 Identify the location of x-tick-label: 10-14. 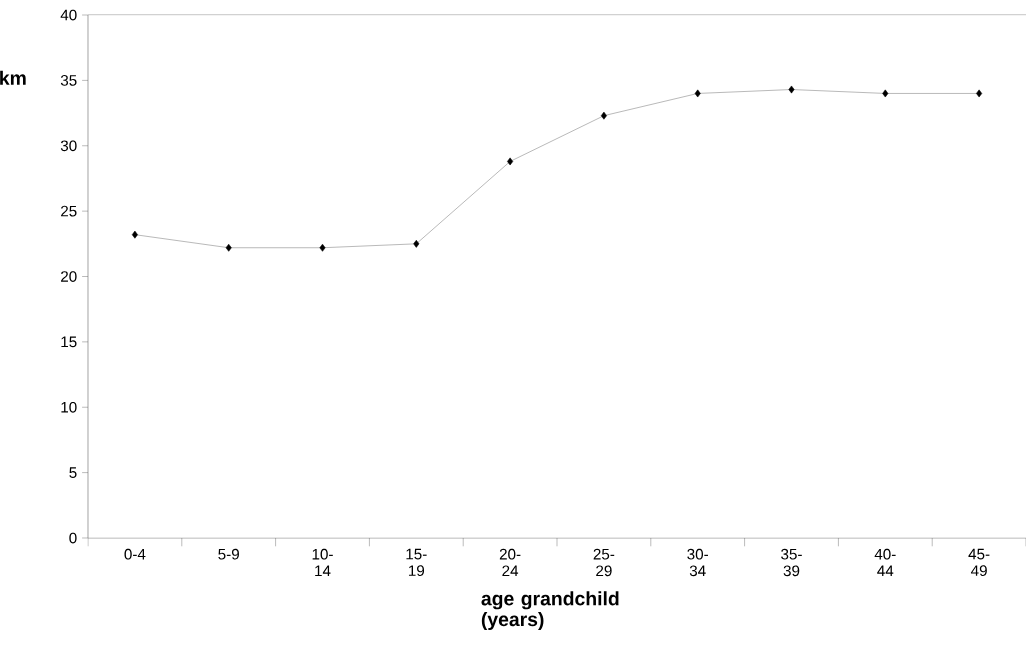
(322, 562).